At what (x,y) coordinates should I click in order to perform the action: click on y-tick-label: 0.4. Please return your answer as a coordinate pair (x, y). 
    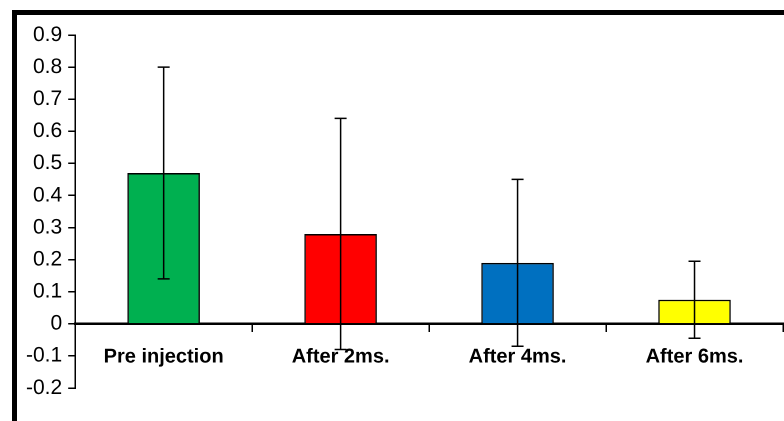
    Looking at the image, I should click on (47, 194).